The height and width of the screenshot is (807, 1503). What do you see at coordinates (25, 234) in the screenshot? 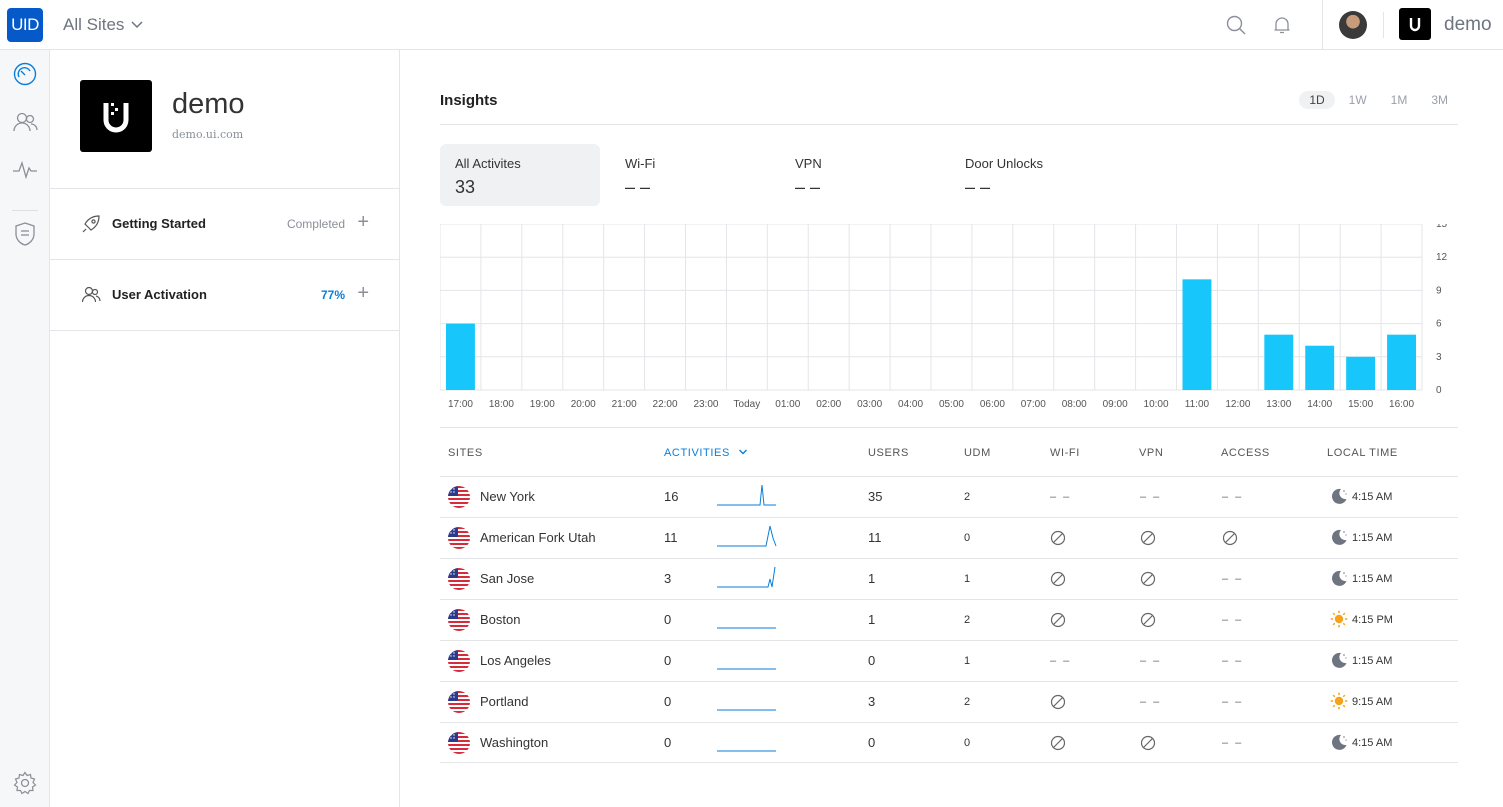
I see `shield-icon` at bounding box center [25, 234].